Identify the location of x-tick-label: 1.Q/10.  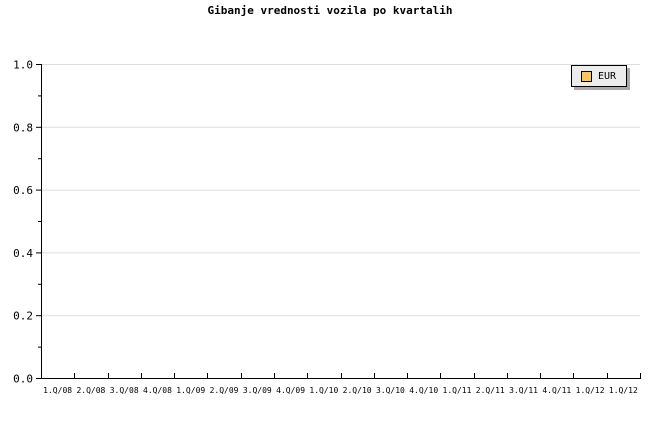
(323, 390).